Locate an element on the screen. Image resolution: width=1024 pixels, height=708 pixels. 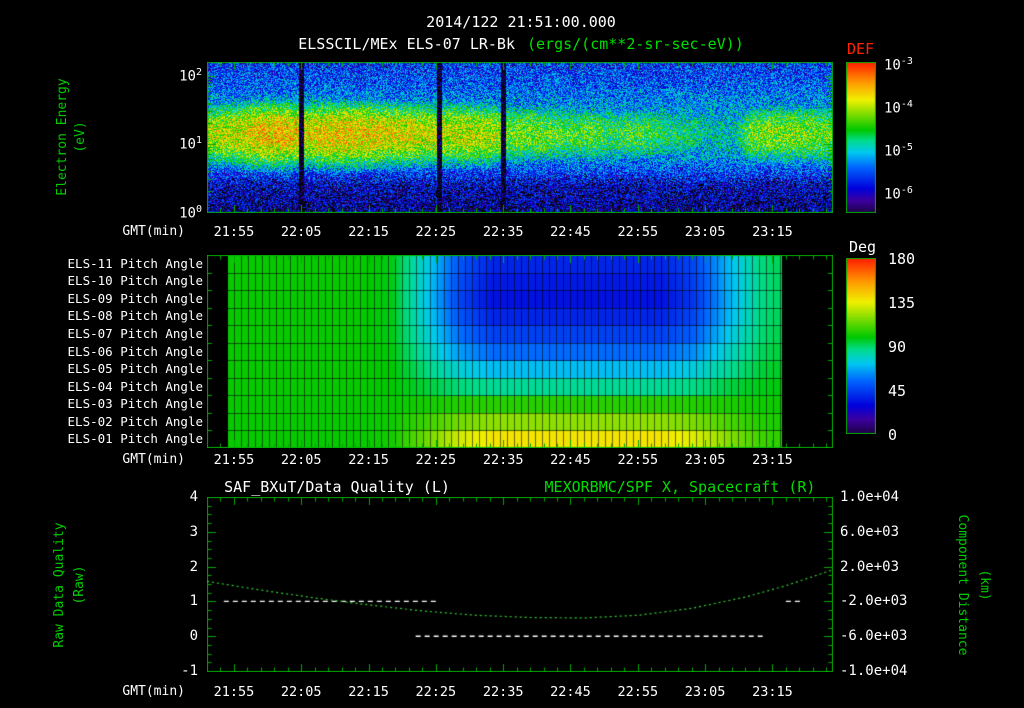
pitch-row-label: ELS-08 Pitch Angle is located at coordinates (135, 316).